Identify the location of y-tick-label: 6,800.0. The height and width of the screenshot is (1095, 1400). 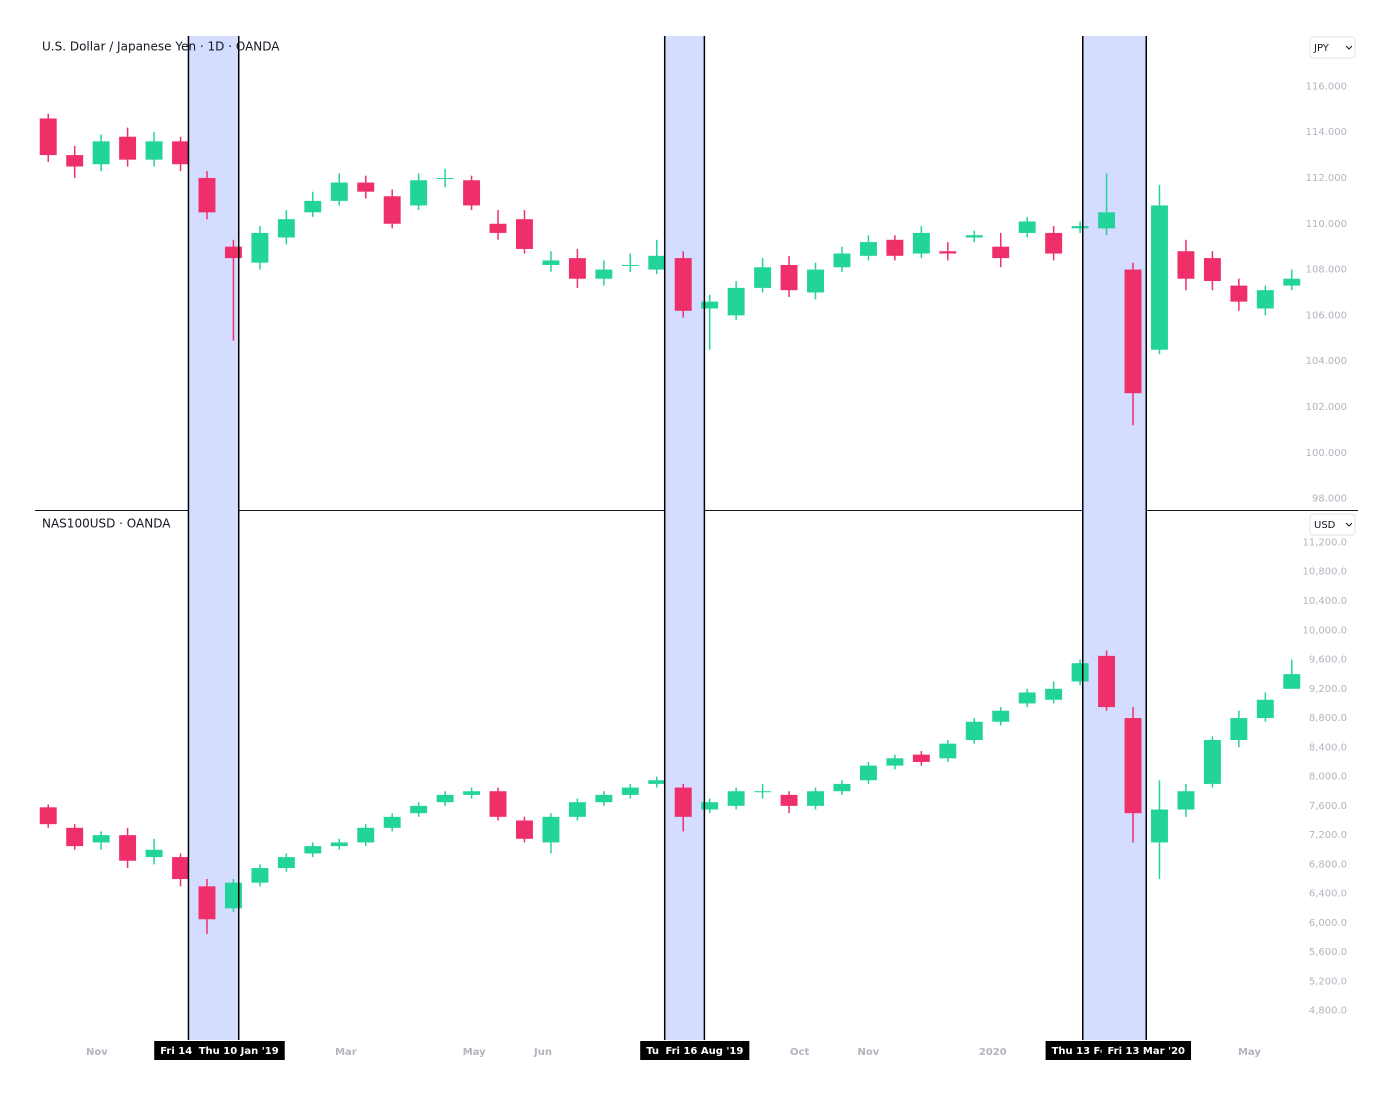
(1328, 864).